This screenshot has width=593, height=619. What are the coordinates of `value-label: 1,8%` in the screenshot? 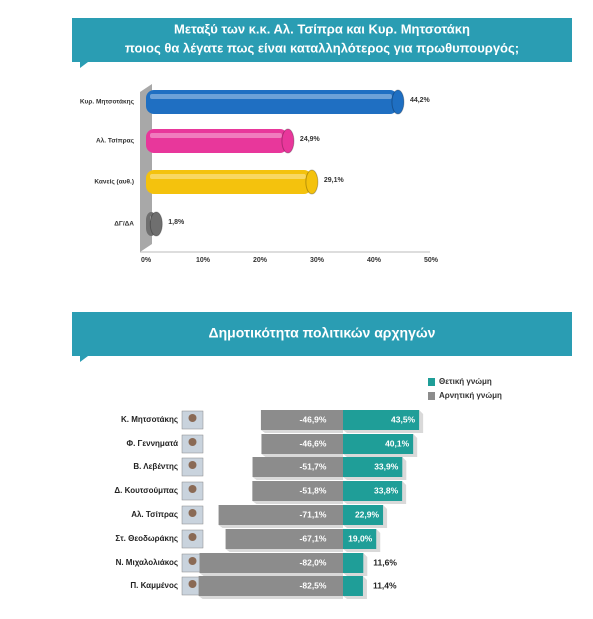 It's located at (176, 222).